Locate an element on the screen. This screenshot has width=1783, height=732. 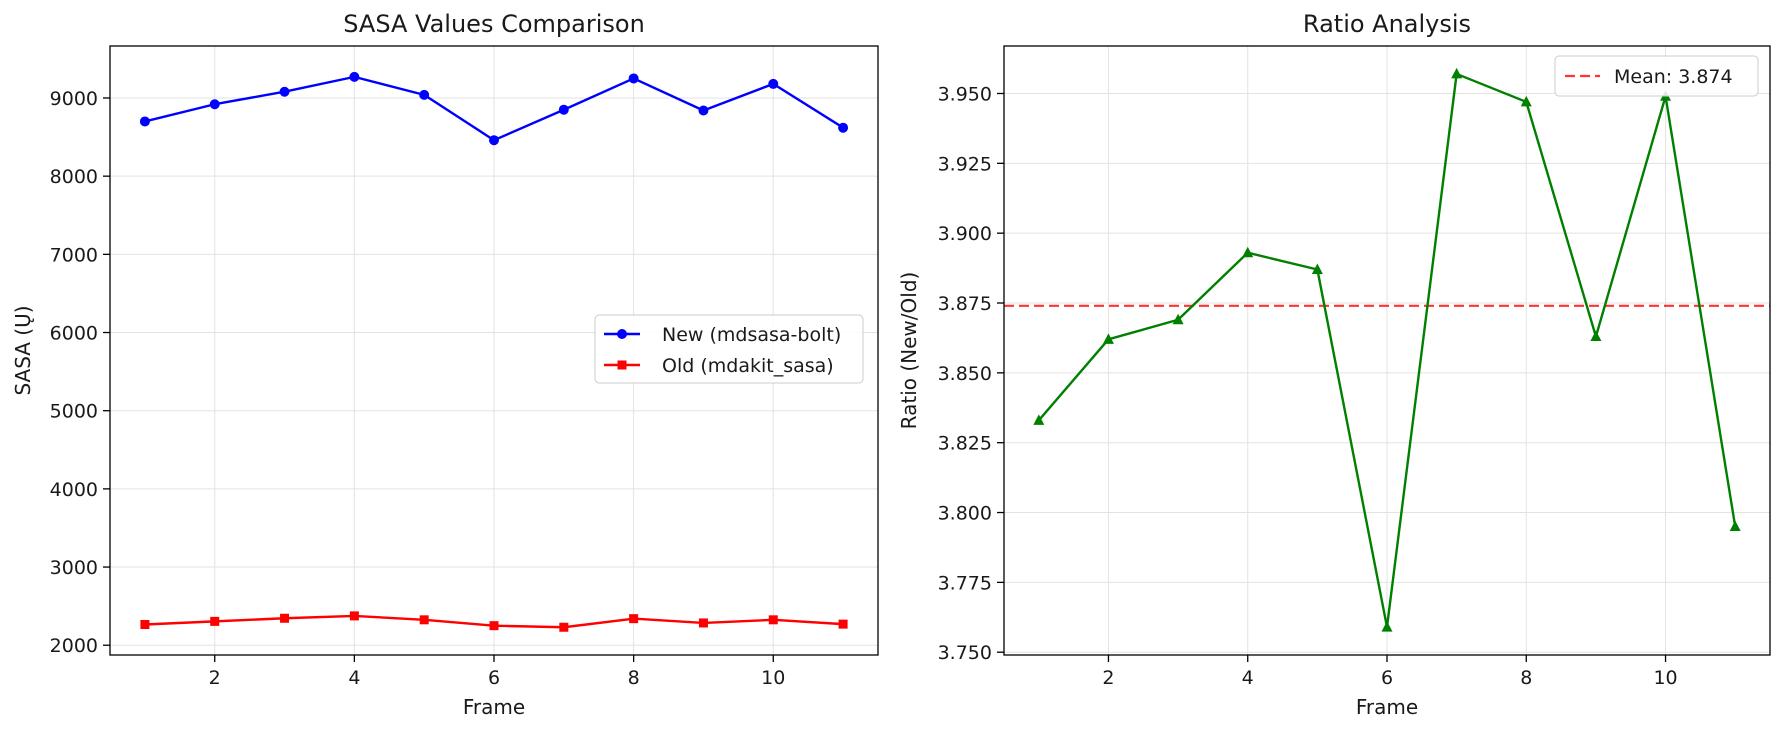
legend-entry: New (mdsasa-bolt) is located at coordinates (751, 335).